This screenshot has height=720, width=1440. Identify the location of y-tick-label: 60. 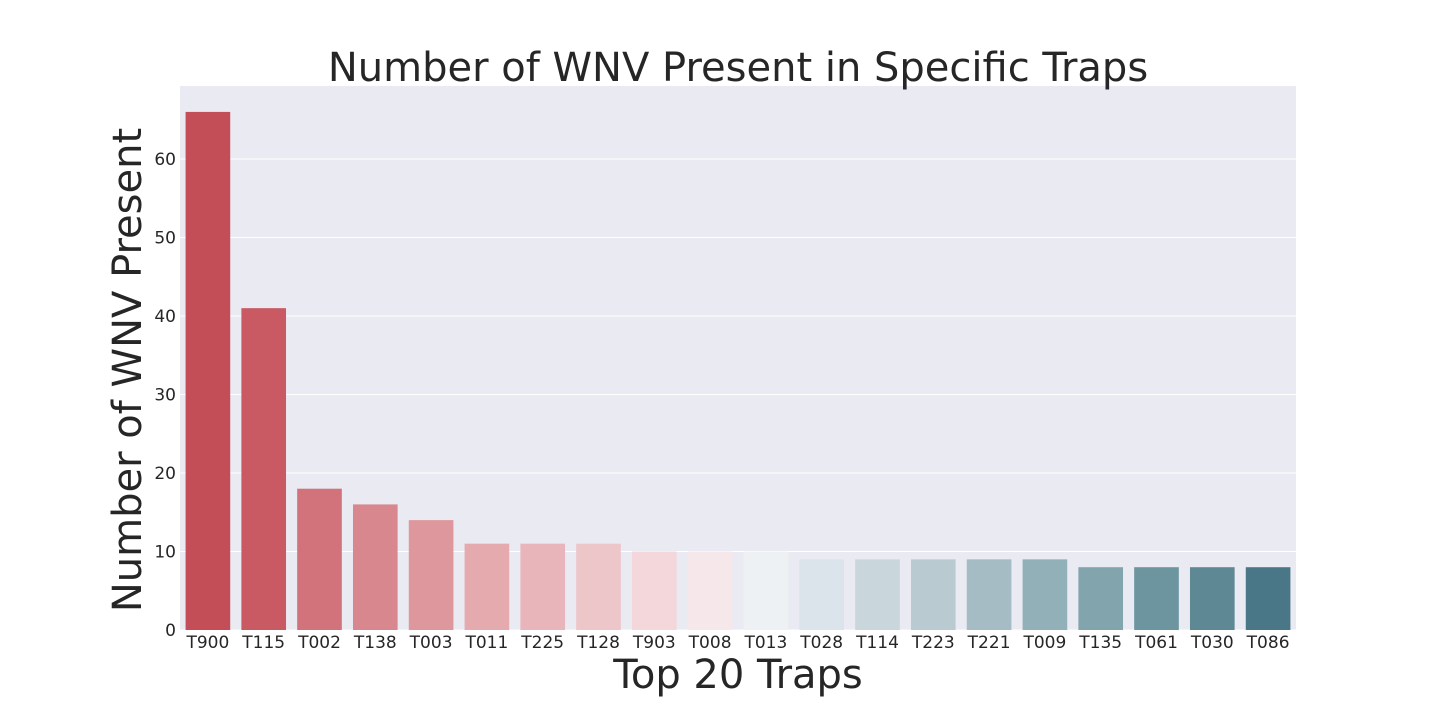
(165, 160).